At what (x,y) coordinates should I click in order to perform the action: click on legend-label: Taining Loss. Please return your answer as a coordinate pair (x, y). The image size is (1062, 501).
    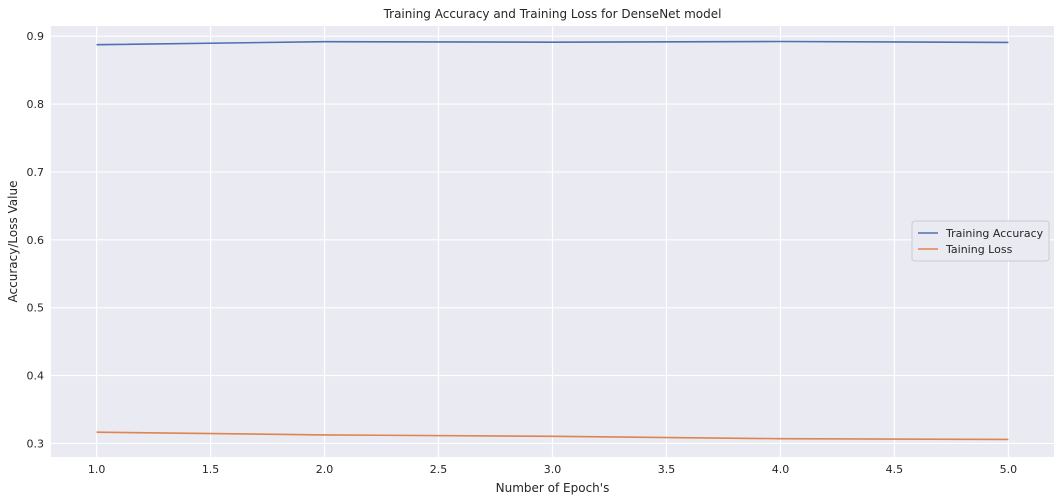
    Looking at the image, I should click on (979, 249).